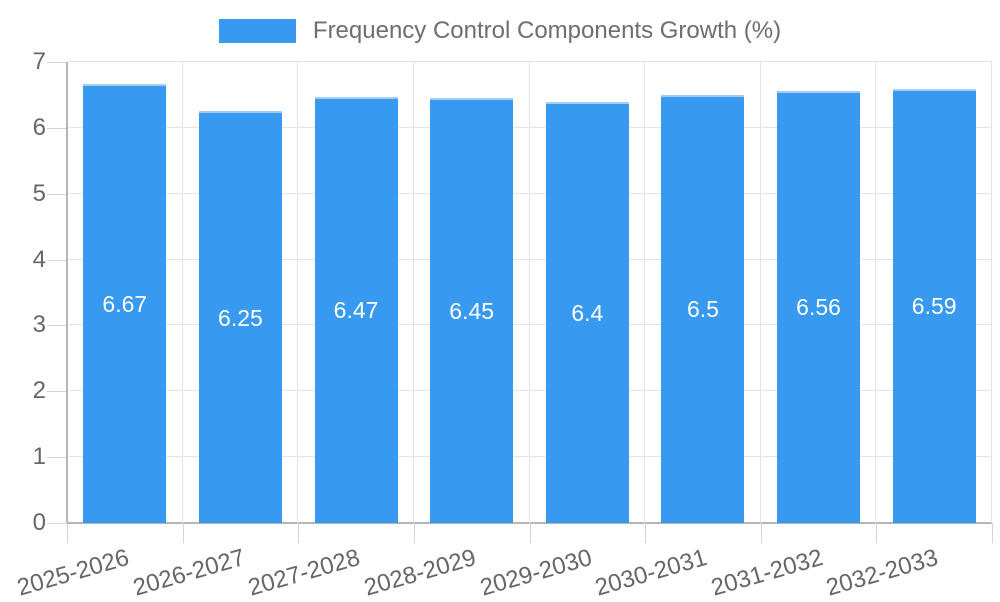 This screenshot has height=602, width=1000. What do you see at coordinates (188, 573) in the screenshot?
I see `x-axis-label: 2026-2027` at bounding box center [188, 573].